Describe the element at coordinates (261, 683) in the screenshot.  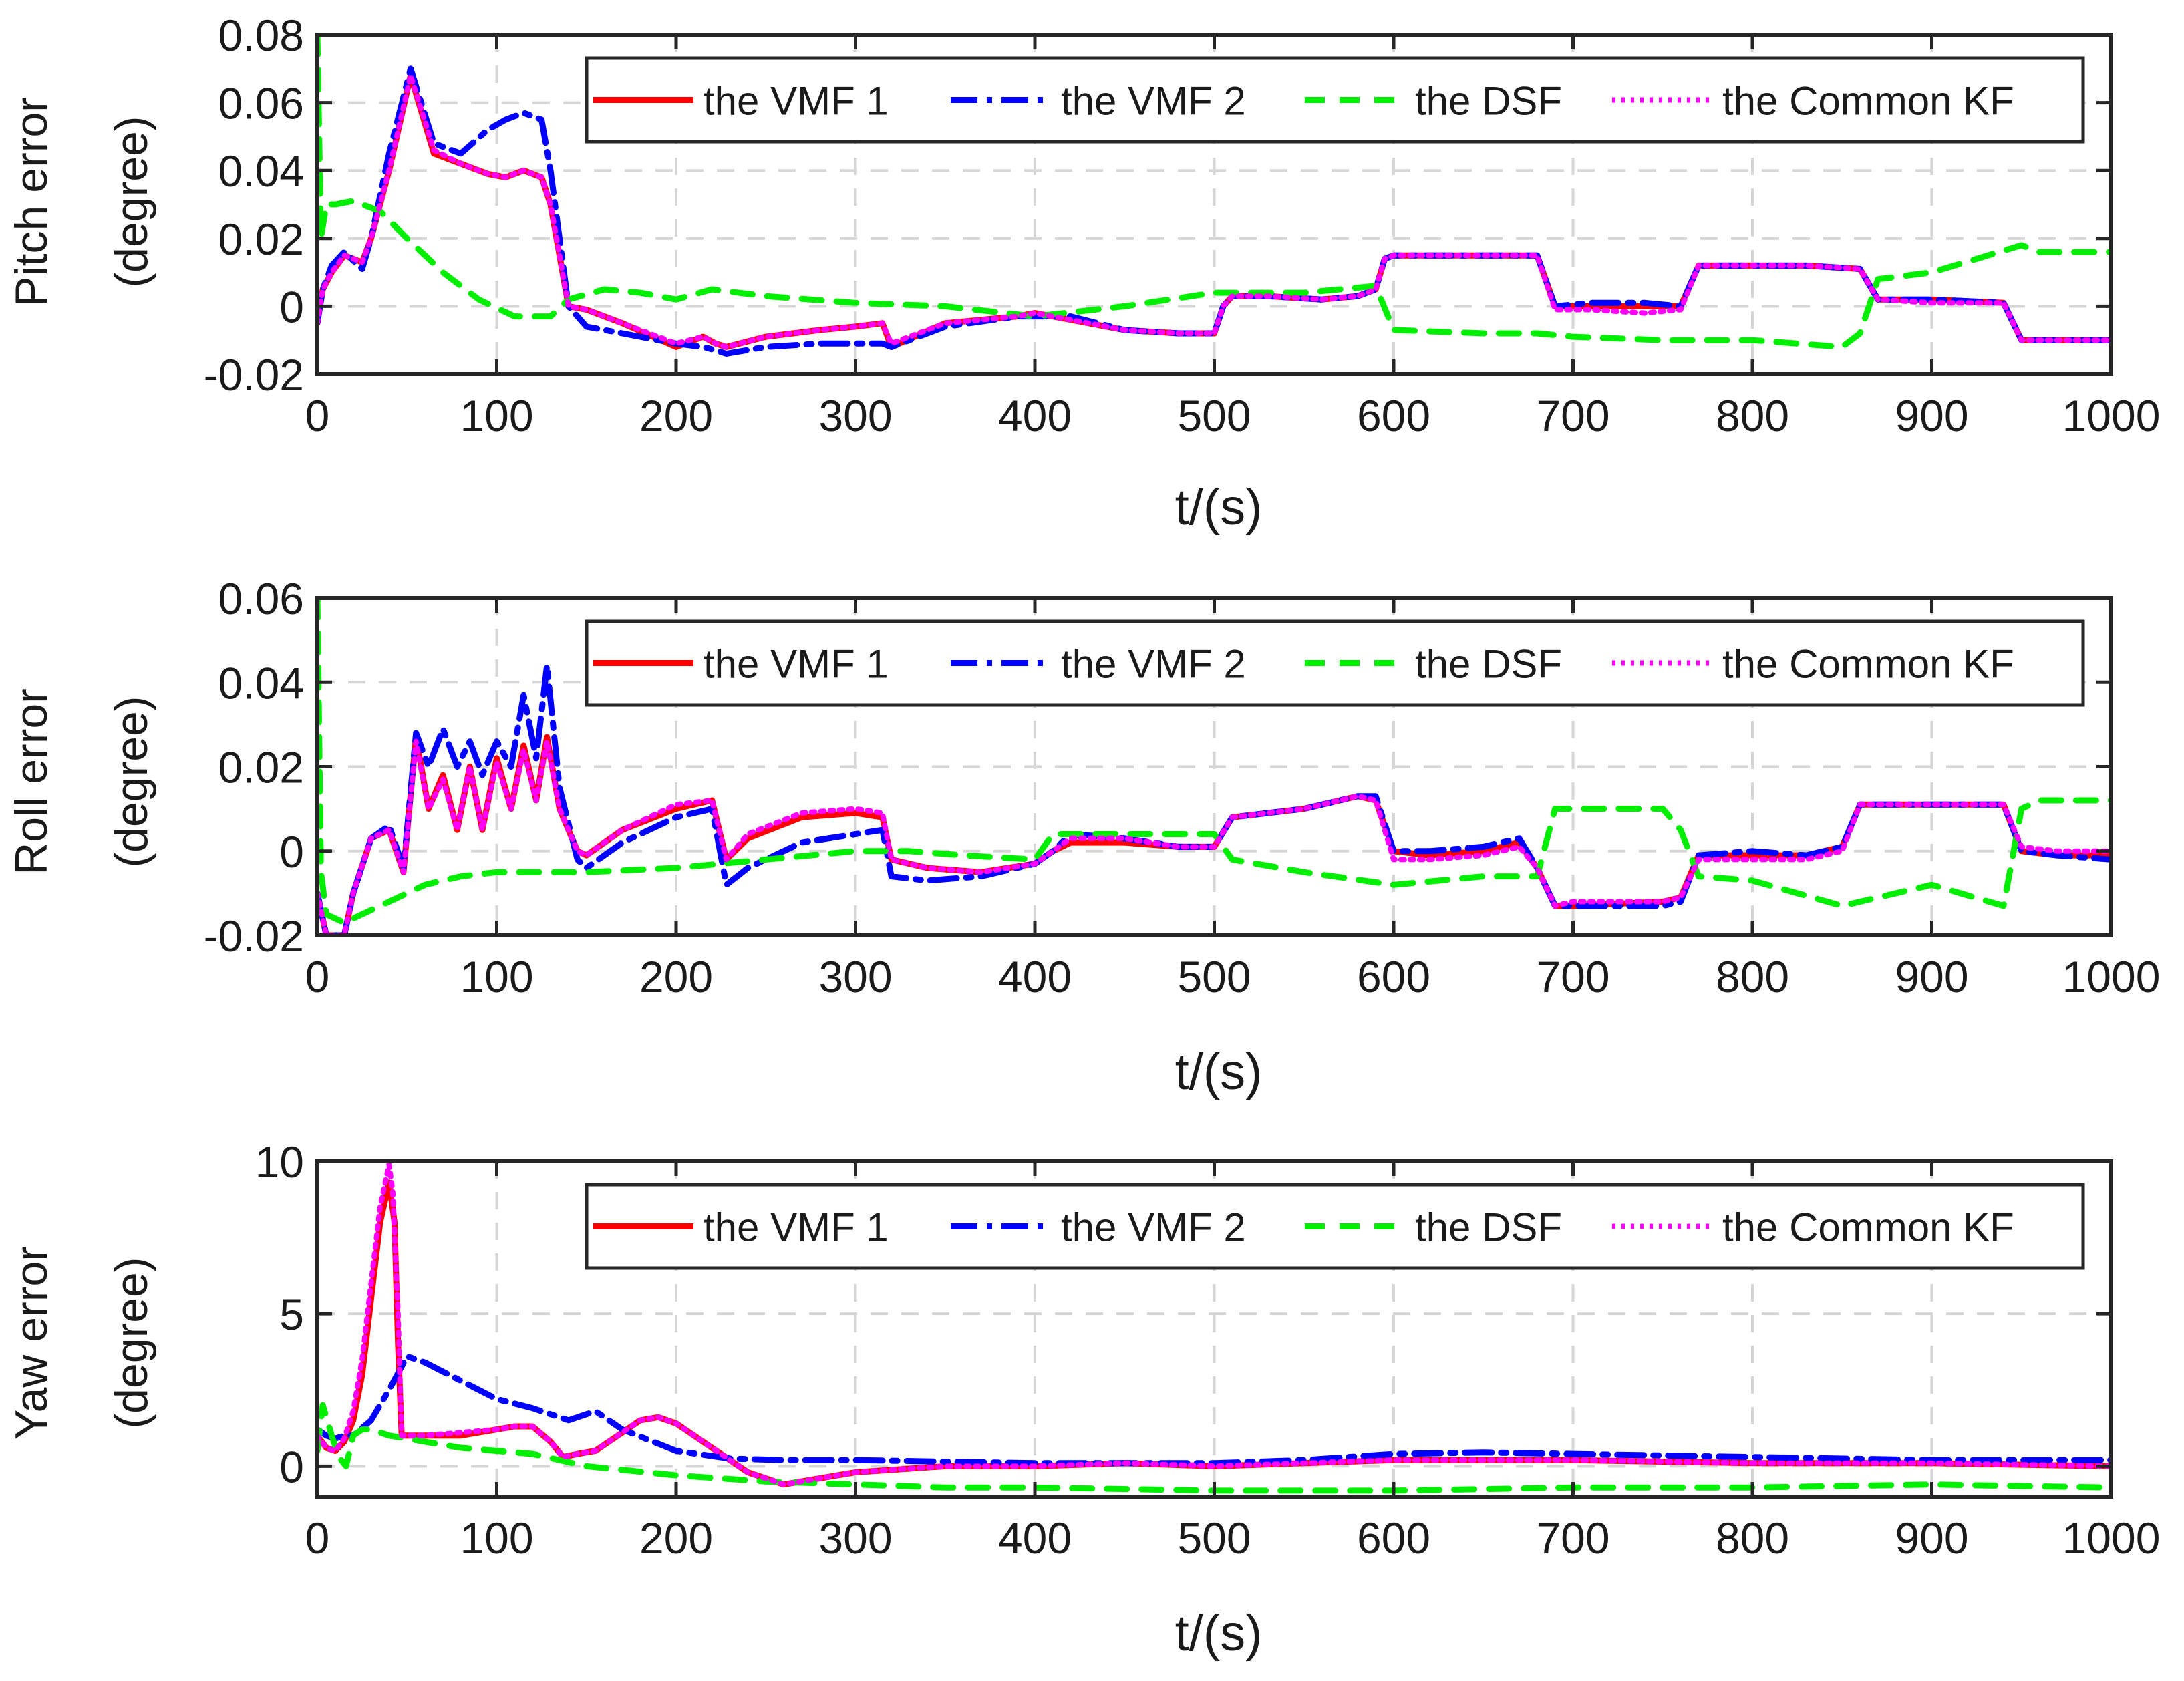
I see `roll-ytick-label-3: 0.04` at that location.